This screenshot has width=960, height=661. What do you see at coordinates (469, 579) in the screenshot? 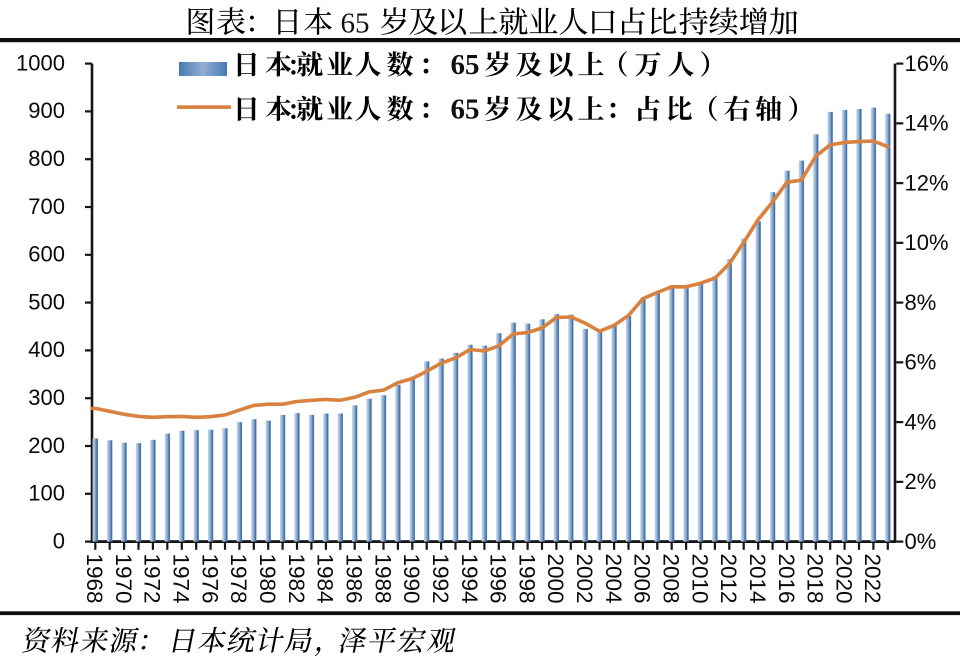
I see `svg-text: 1994` at bounding box center [469, 579].